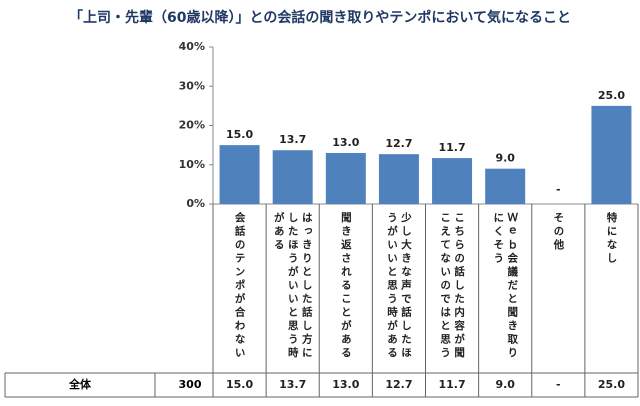 The height and width of the screenshot is (406, 640). What do you see at coordinates (398, 286) in the screenshot?
I see `x-tick-label: 少し大きな声で話したほうがいいと思う時がある` at bounding box center [398, 286].